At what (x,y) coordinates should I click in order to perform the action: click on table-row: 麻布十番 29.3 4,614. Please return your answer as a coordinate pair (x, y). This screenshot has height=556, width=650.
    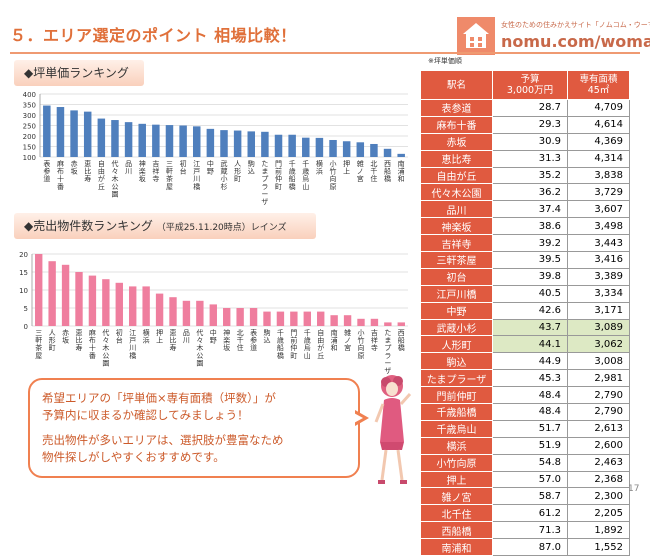
    Looking at the image, I should click on (525, 124).